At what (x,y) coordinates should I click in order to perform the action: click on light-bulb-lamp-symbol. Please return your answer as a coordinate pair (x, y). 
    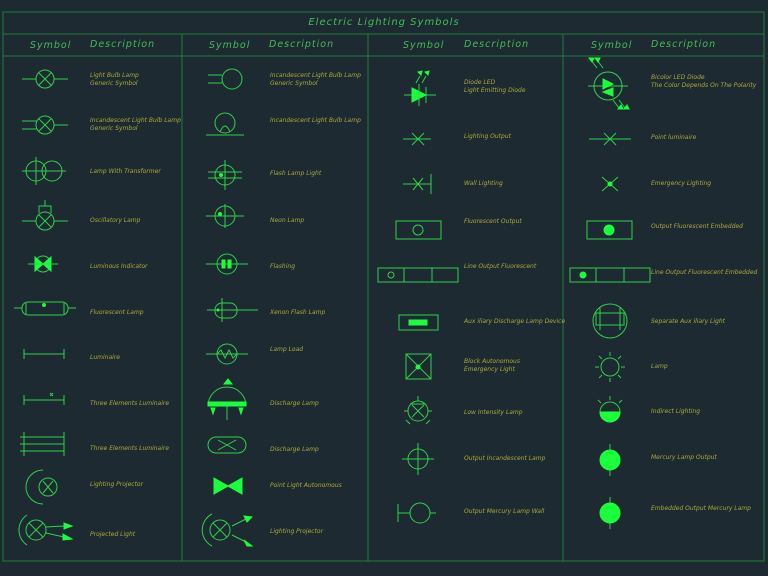
    Looking at the image, I should click on (45, 79).